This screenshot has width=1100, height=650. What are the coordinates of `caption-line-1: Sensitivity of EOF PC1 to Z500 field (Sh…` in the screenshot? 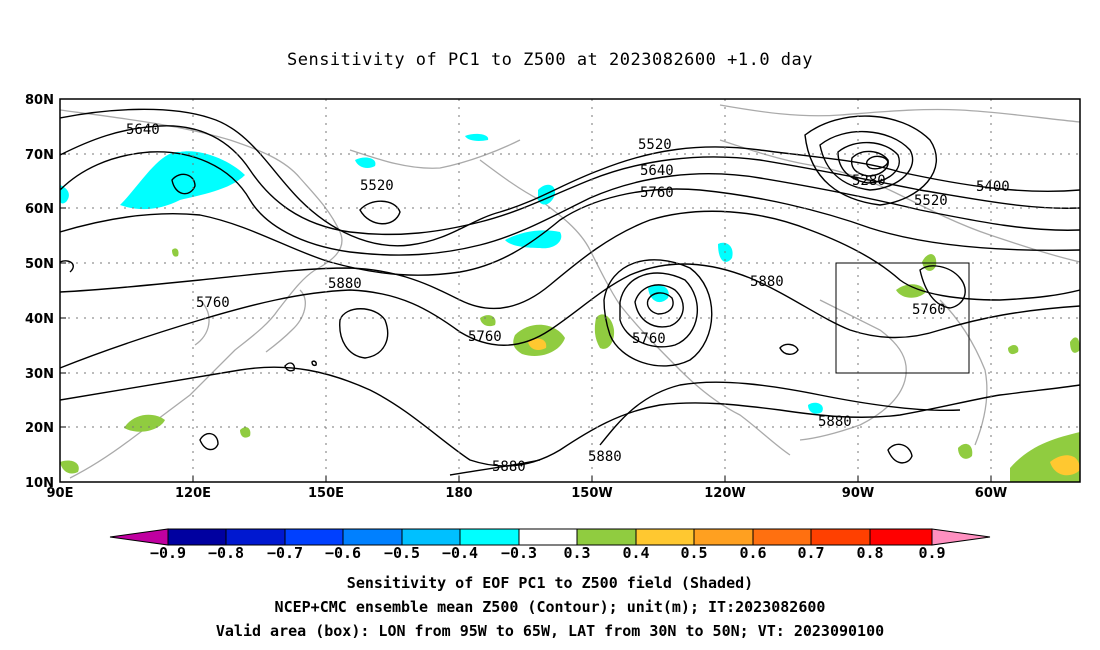 It's located at (550, 583).